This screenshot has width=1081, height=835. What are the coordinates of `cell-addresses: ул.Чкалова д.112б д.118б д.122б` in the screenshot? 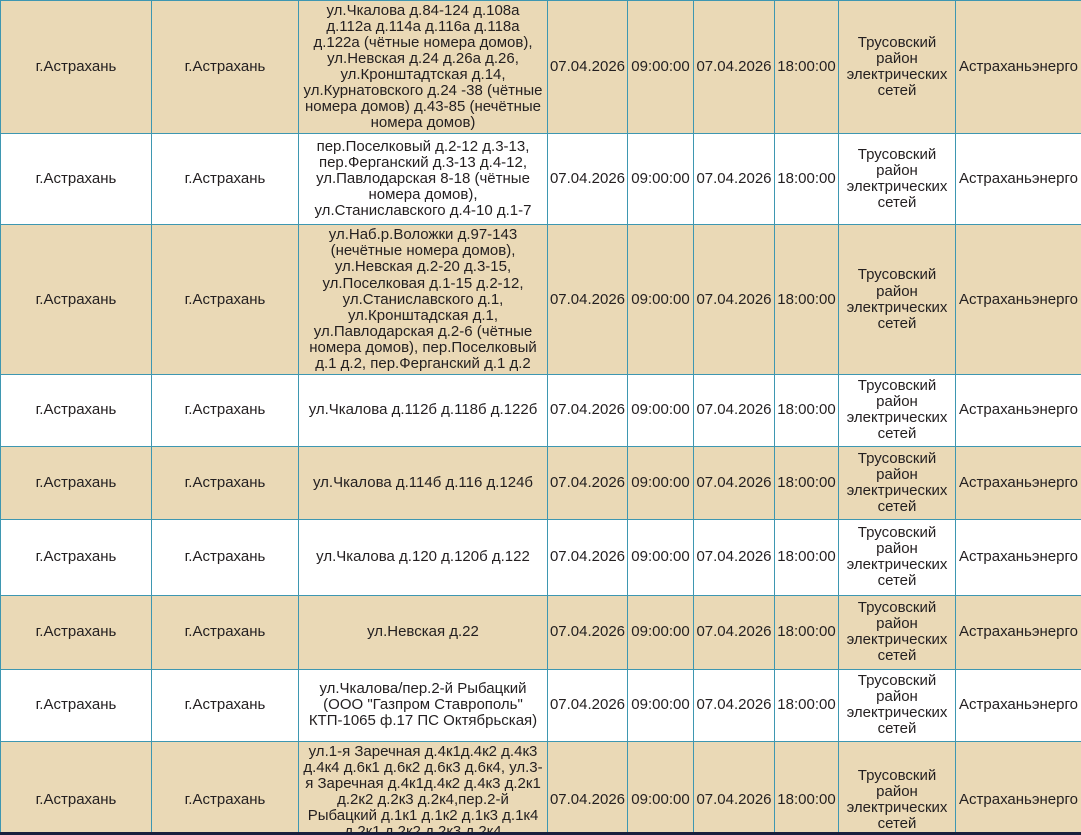 It's located at (423, 410).